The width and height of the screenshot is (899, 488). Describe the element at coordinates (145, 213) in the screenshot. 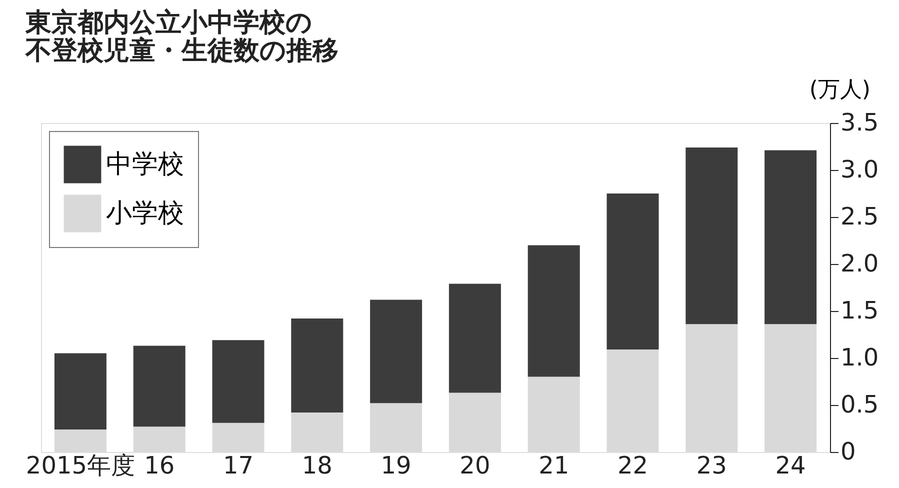

I see `legend-label: 小学校` at that location.